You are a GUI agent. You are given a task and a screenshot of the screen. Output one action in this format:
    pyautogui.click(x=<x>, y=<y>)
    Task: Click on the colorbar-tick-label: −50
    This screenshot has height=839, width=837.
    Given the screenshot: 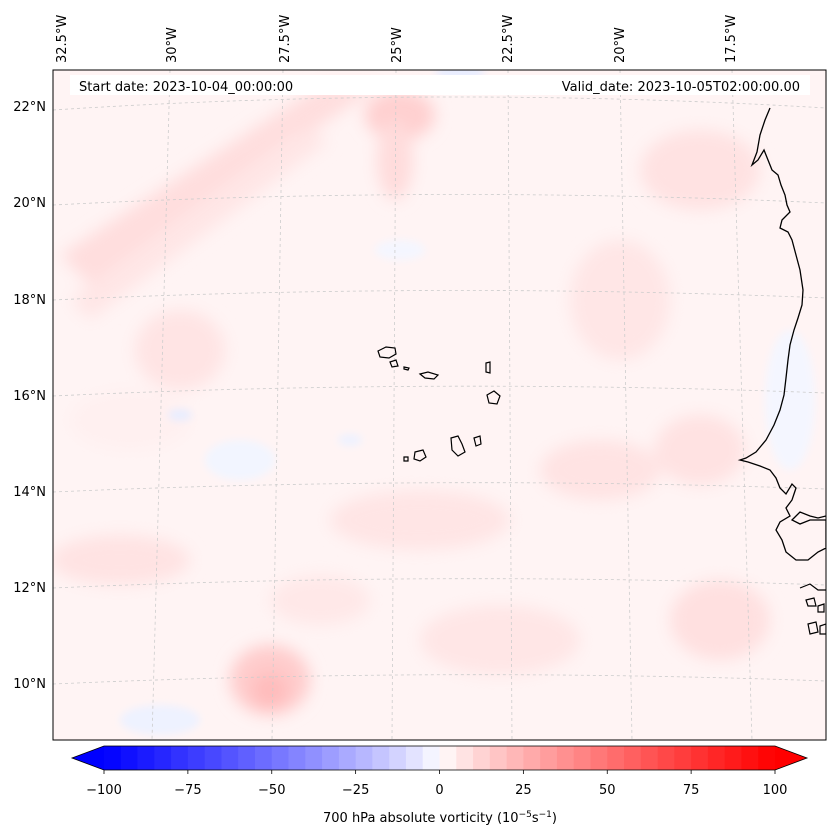 What is the action you would take?
    pyautogui.click(x=271, y=790)
    